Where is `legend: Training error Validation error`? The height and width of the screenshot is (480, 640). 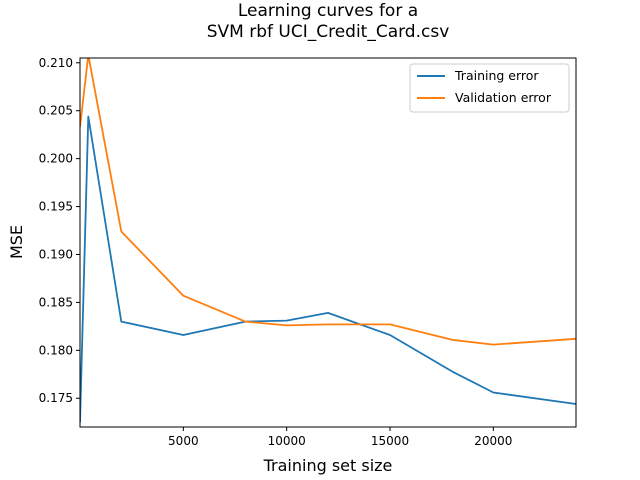 legend: Training error Validation error is located at coordinates (489, 88).